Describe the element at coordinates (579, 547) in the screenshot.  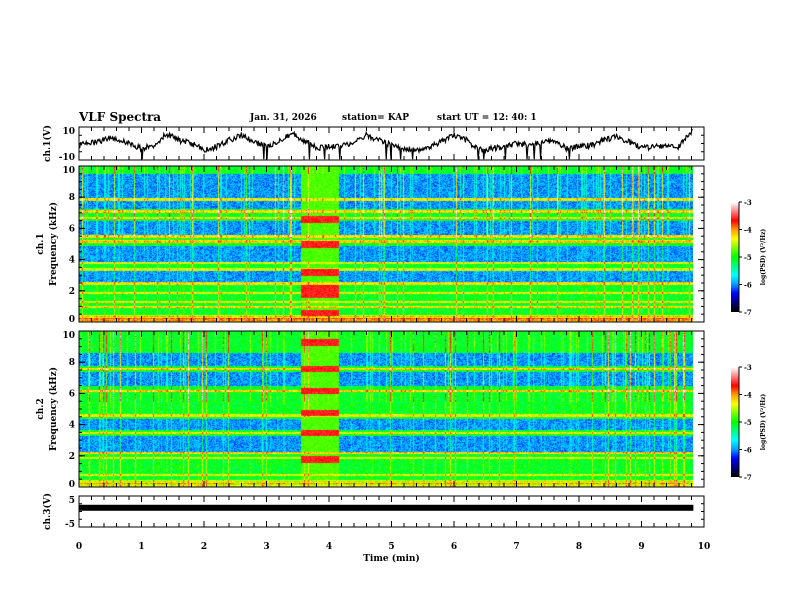
I see `x-tick-label: 8` at that location.